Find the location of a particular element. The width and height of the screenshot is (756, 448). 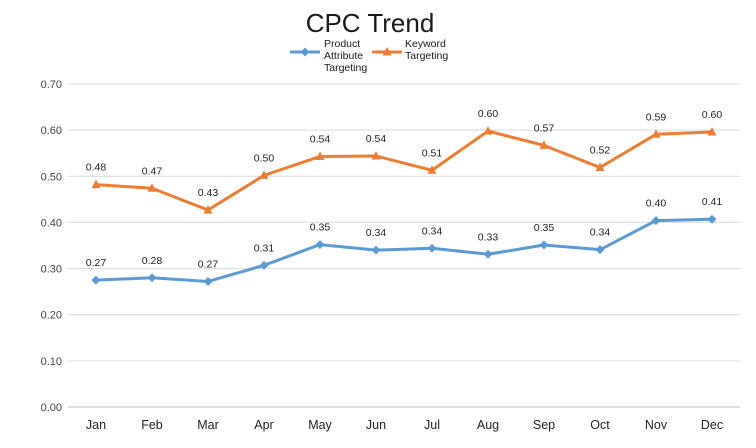

series-product-attribute-targeting is located at coordinates (404, 250).